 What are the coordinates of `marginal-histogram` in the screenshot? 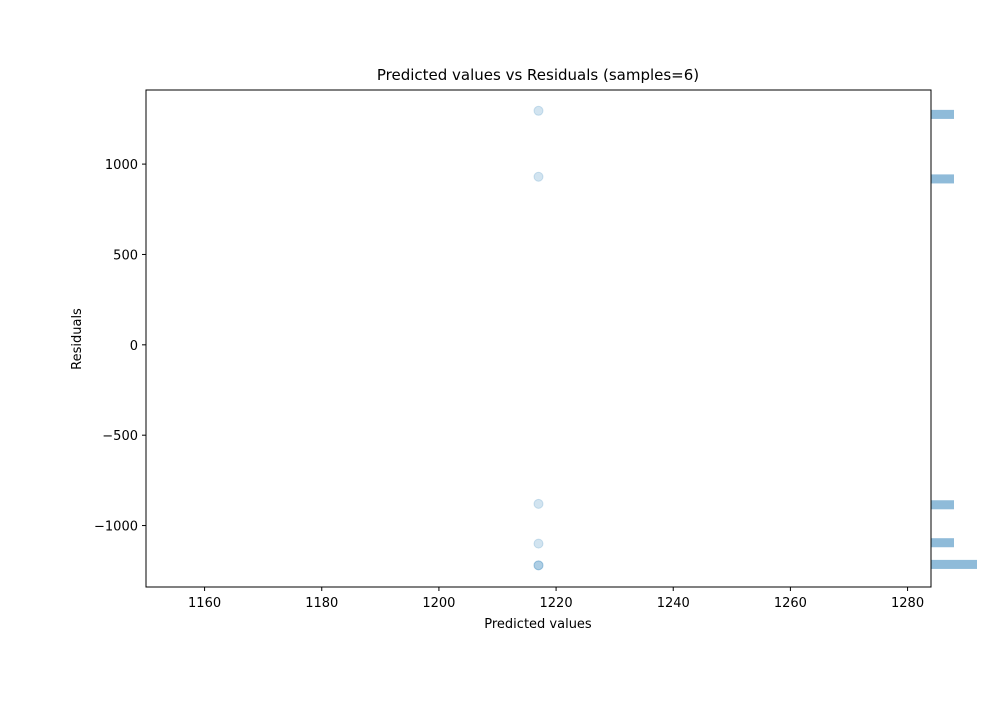 It's located at (954, 339).